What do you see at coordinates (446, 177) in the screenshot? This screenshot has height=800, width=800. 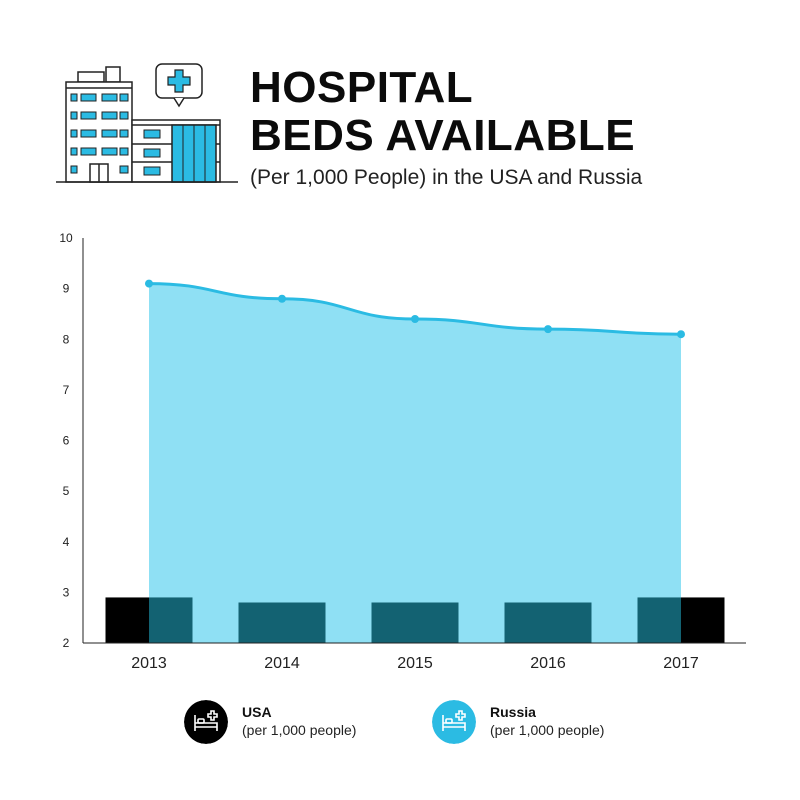 I see `chart-subtitle: (Per 1,000 People) in the USA and Russia` at bounding box center [446, 177].